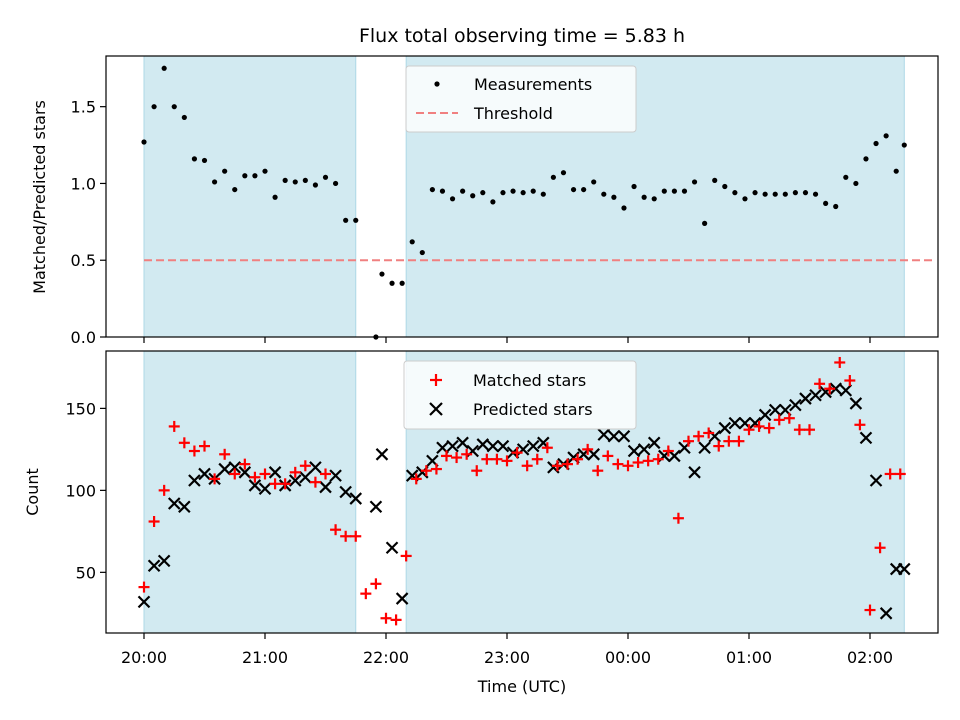 The width and height of the screenshot is (960, 720). Describe the element at coordinates (144, 657) in the screenshot. I see `x-tick-label: 20:00` at that location.